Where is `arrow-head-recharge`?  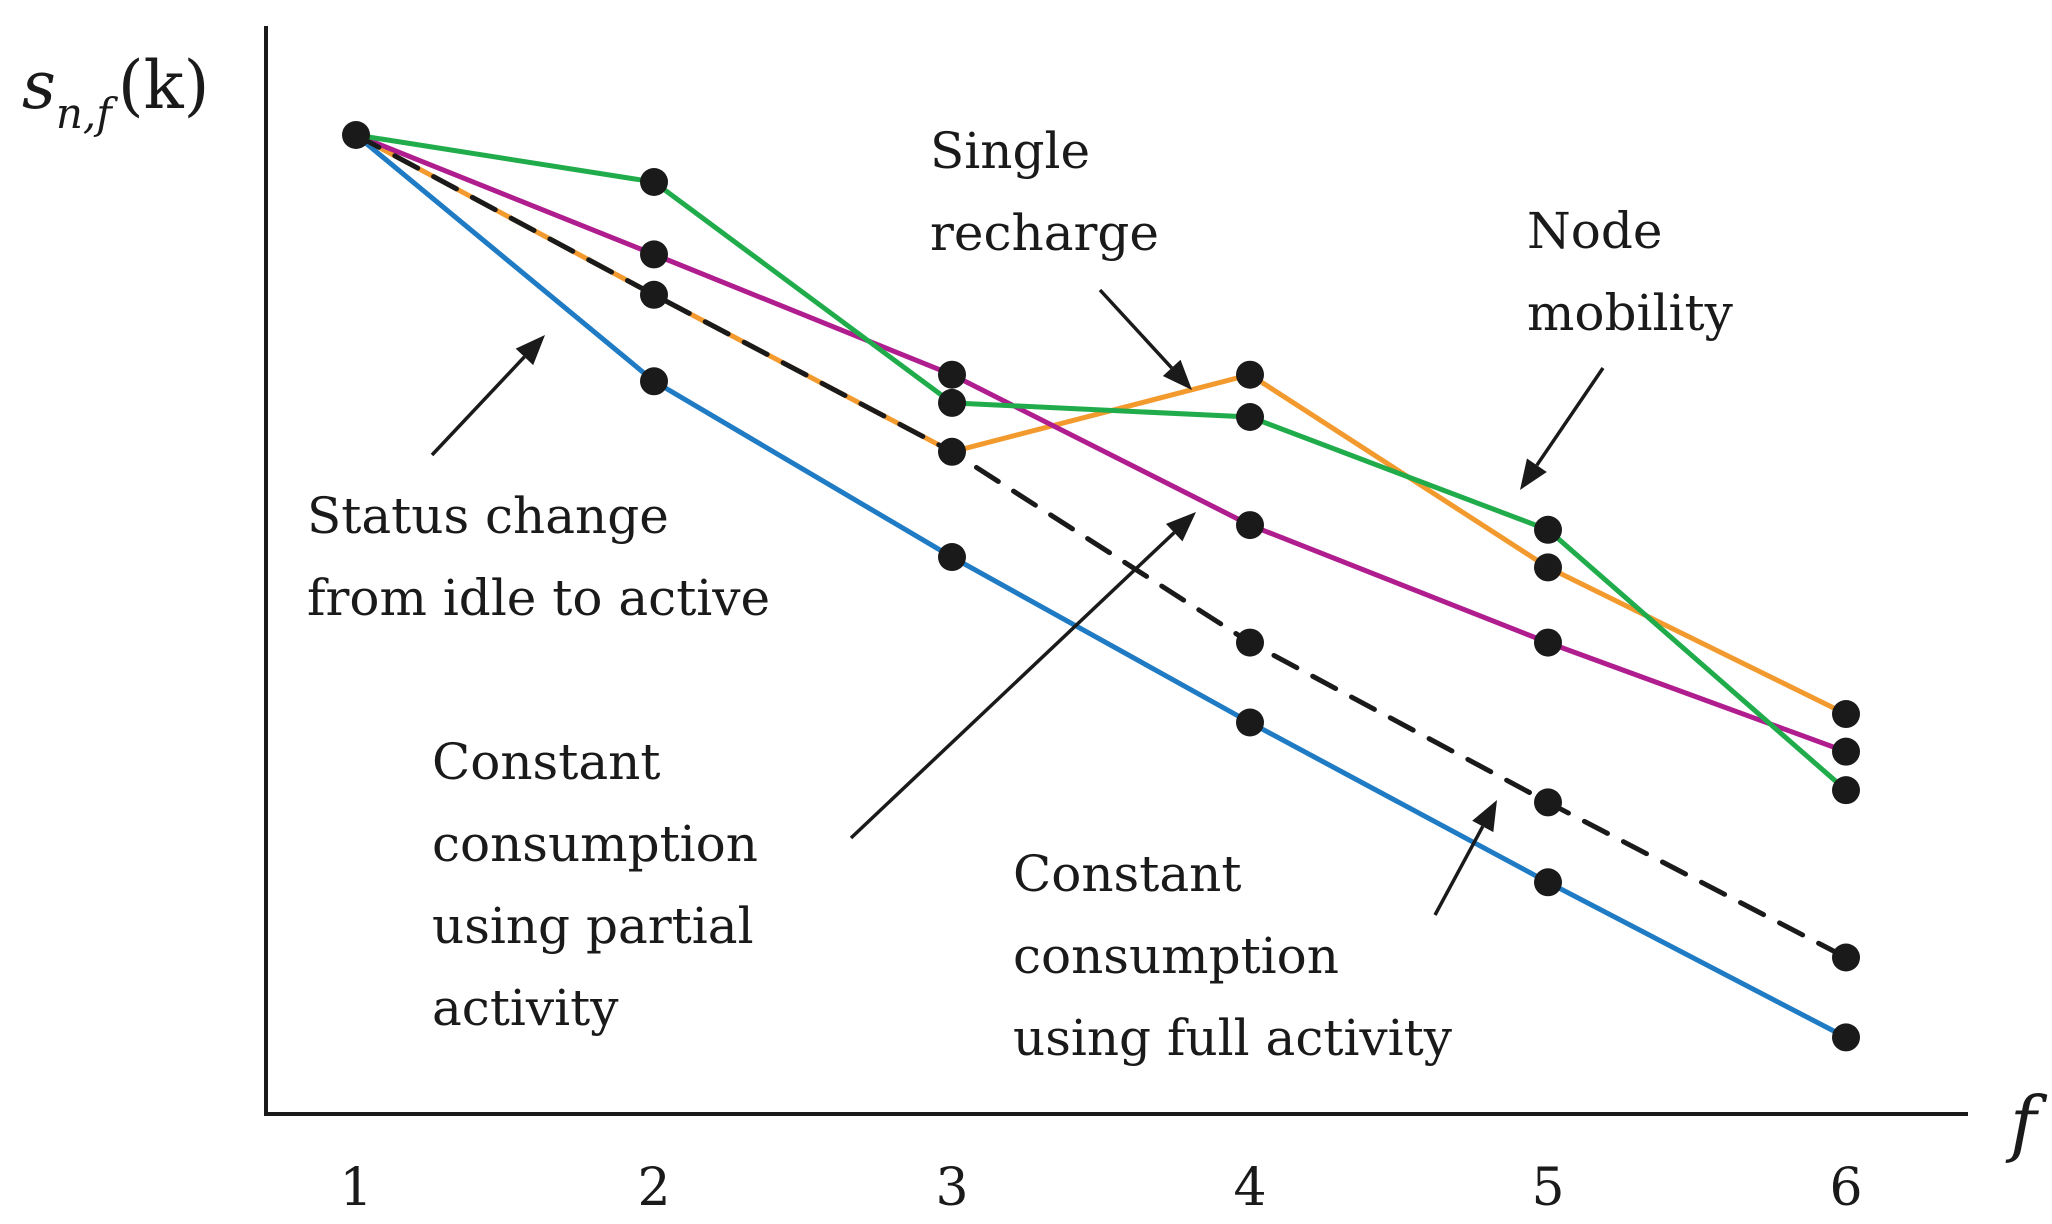
arrow-head-recharge is located at coordinates (1177, 374).